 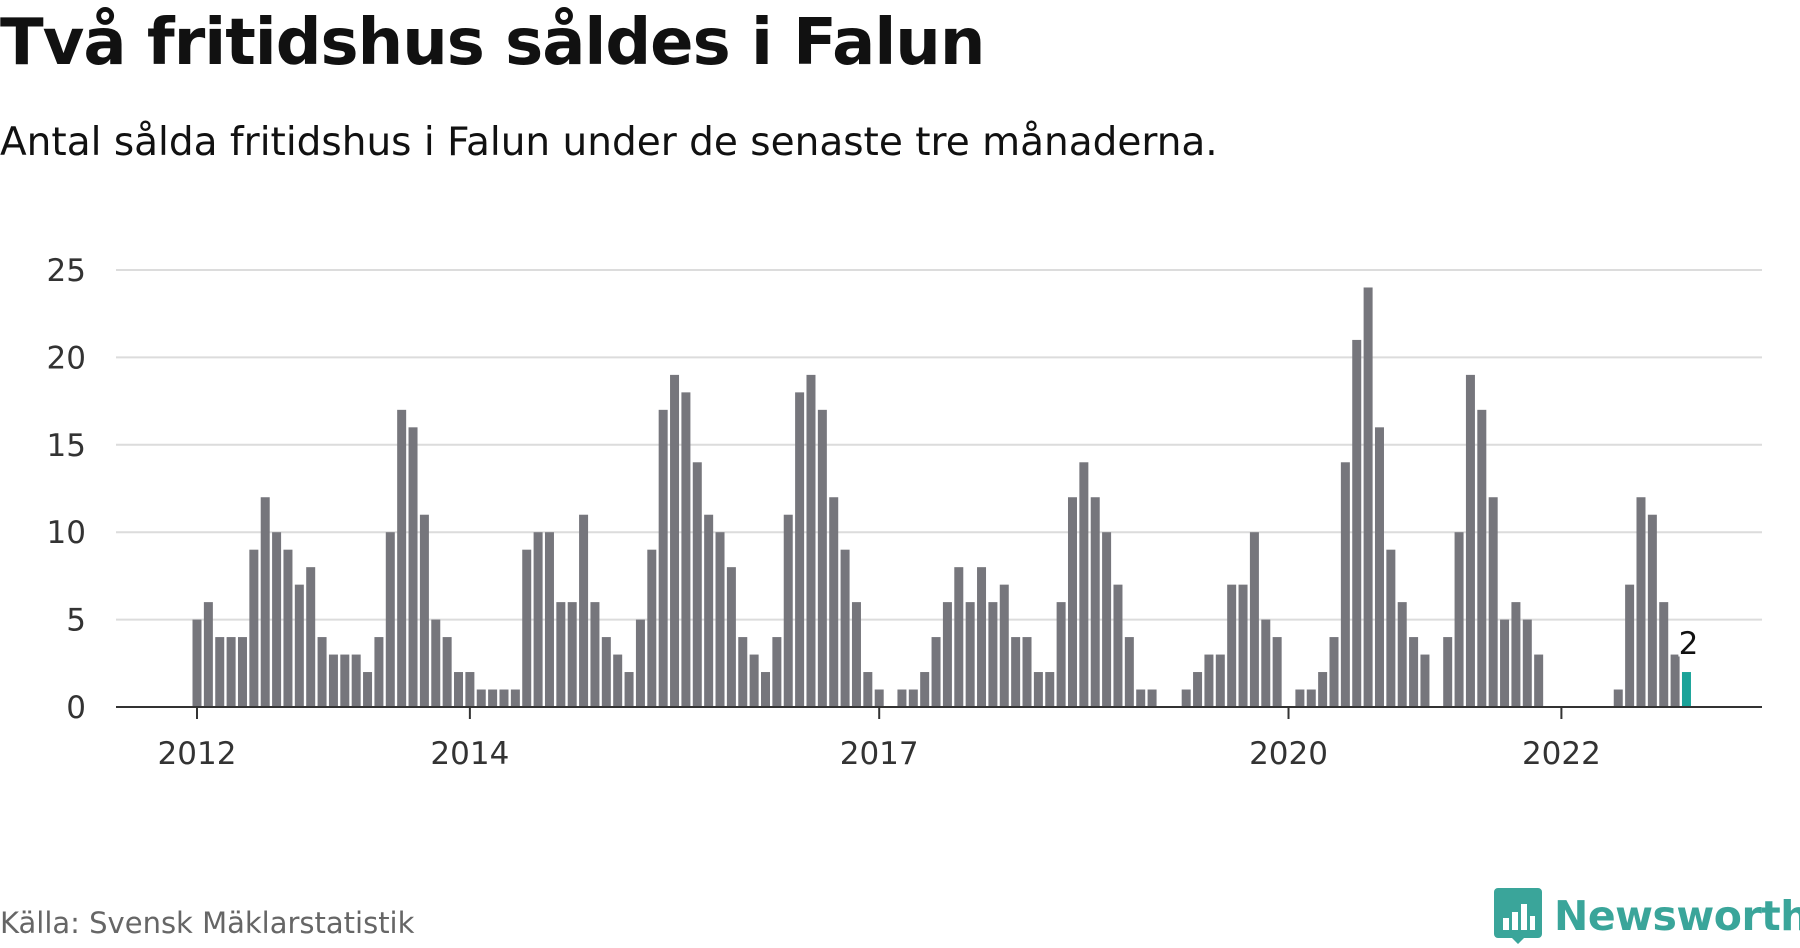 I want to click on y-tick-label-5: 5, so click(x=76, y=621).